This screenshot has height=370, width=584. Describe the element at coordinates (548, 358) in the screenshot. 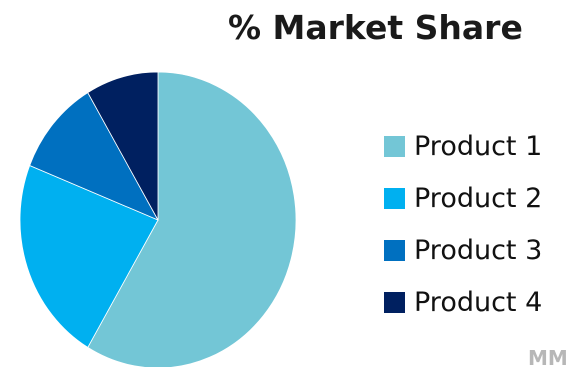

I see `watermark-text: MM` at that location.